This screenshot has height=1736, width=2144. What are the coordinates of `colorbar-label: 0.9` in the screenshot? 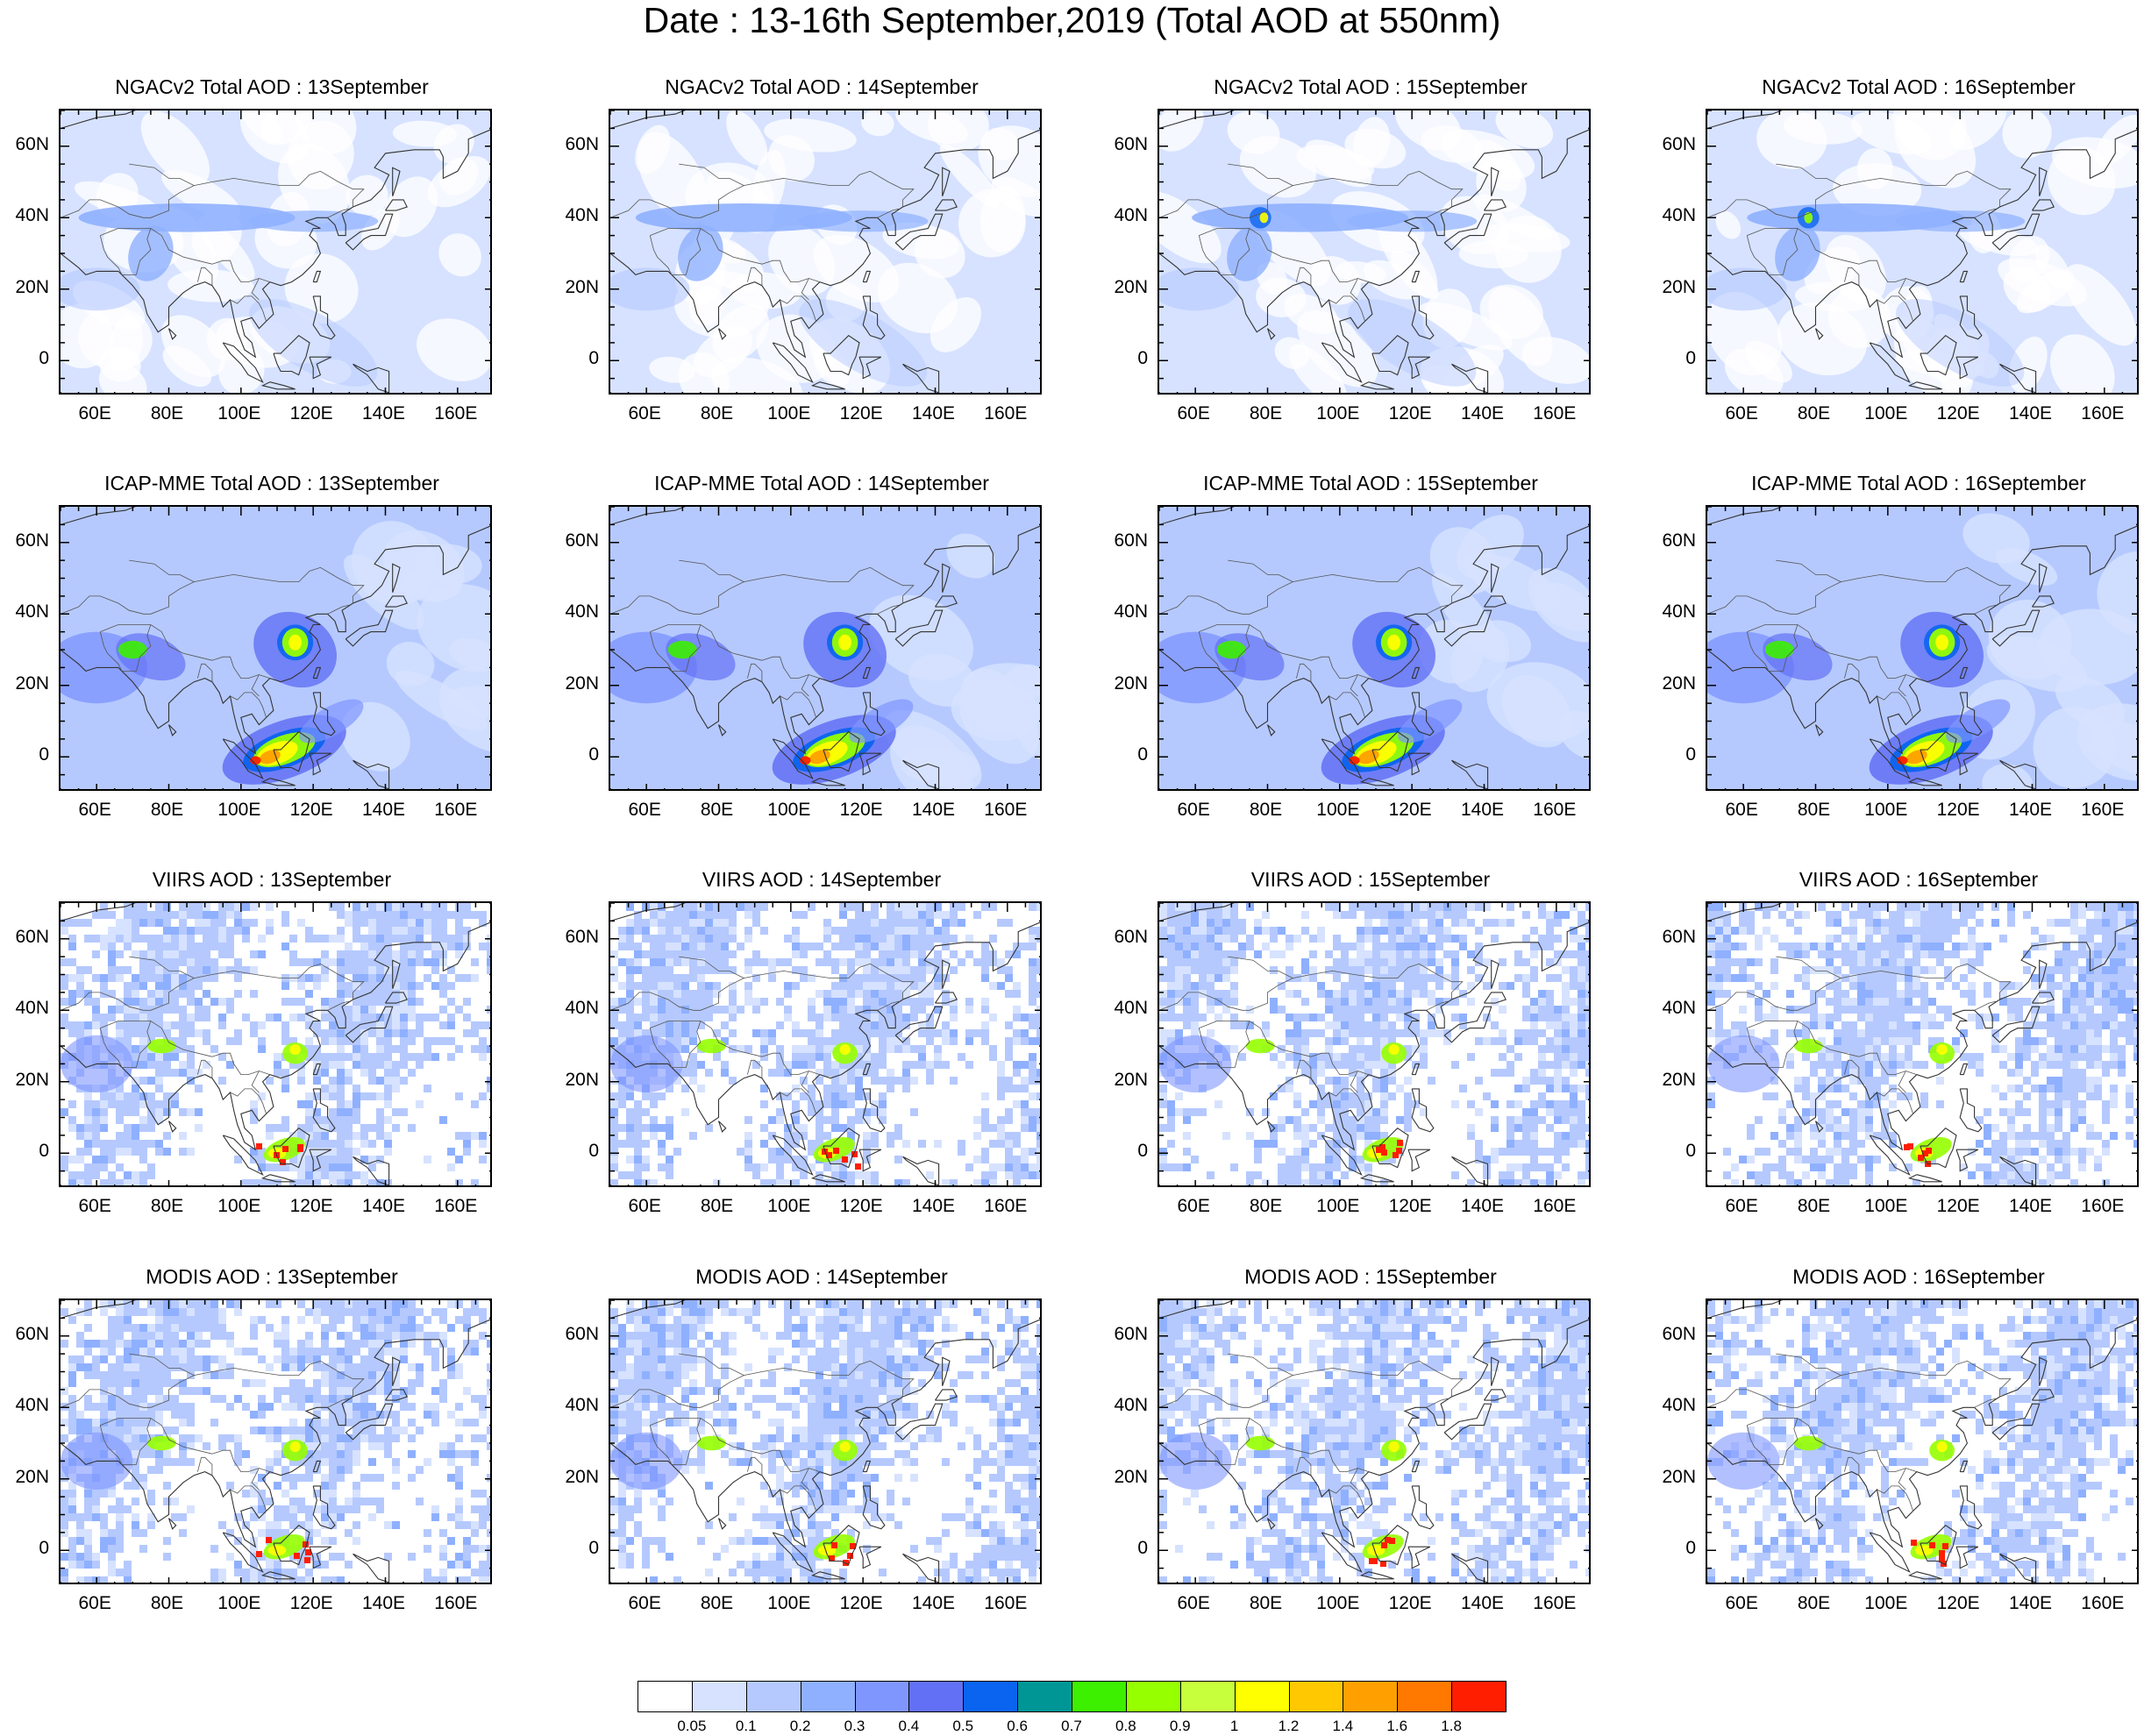 It's located at (1180, 1726).